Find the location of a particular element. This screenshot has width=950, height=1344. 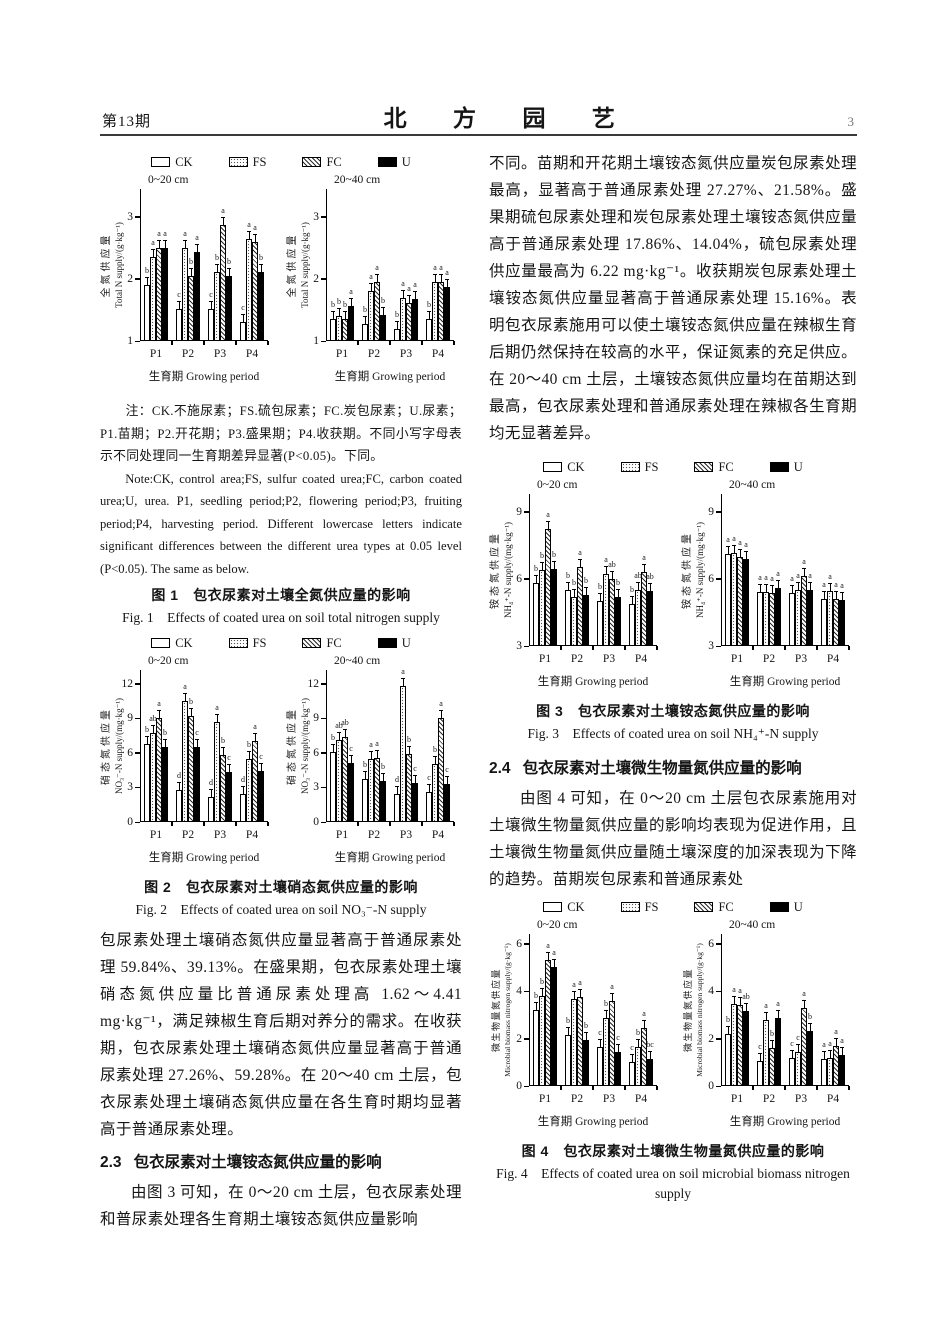

bar-fs-P4 is located at coordinates (830, 618).